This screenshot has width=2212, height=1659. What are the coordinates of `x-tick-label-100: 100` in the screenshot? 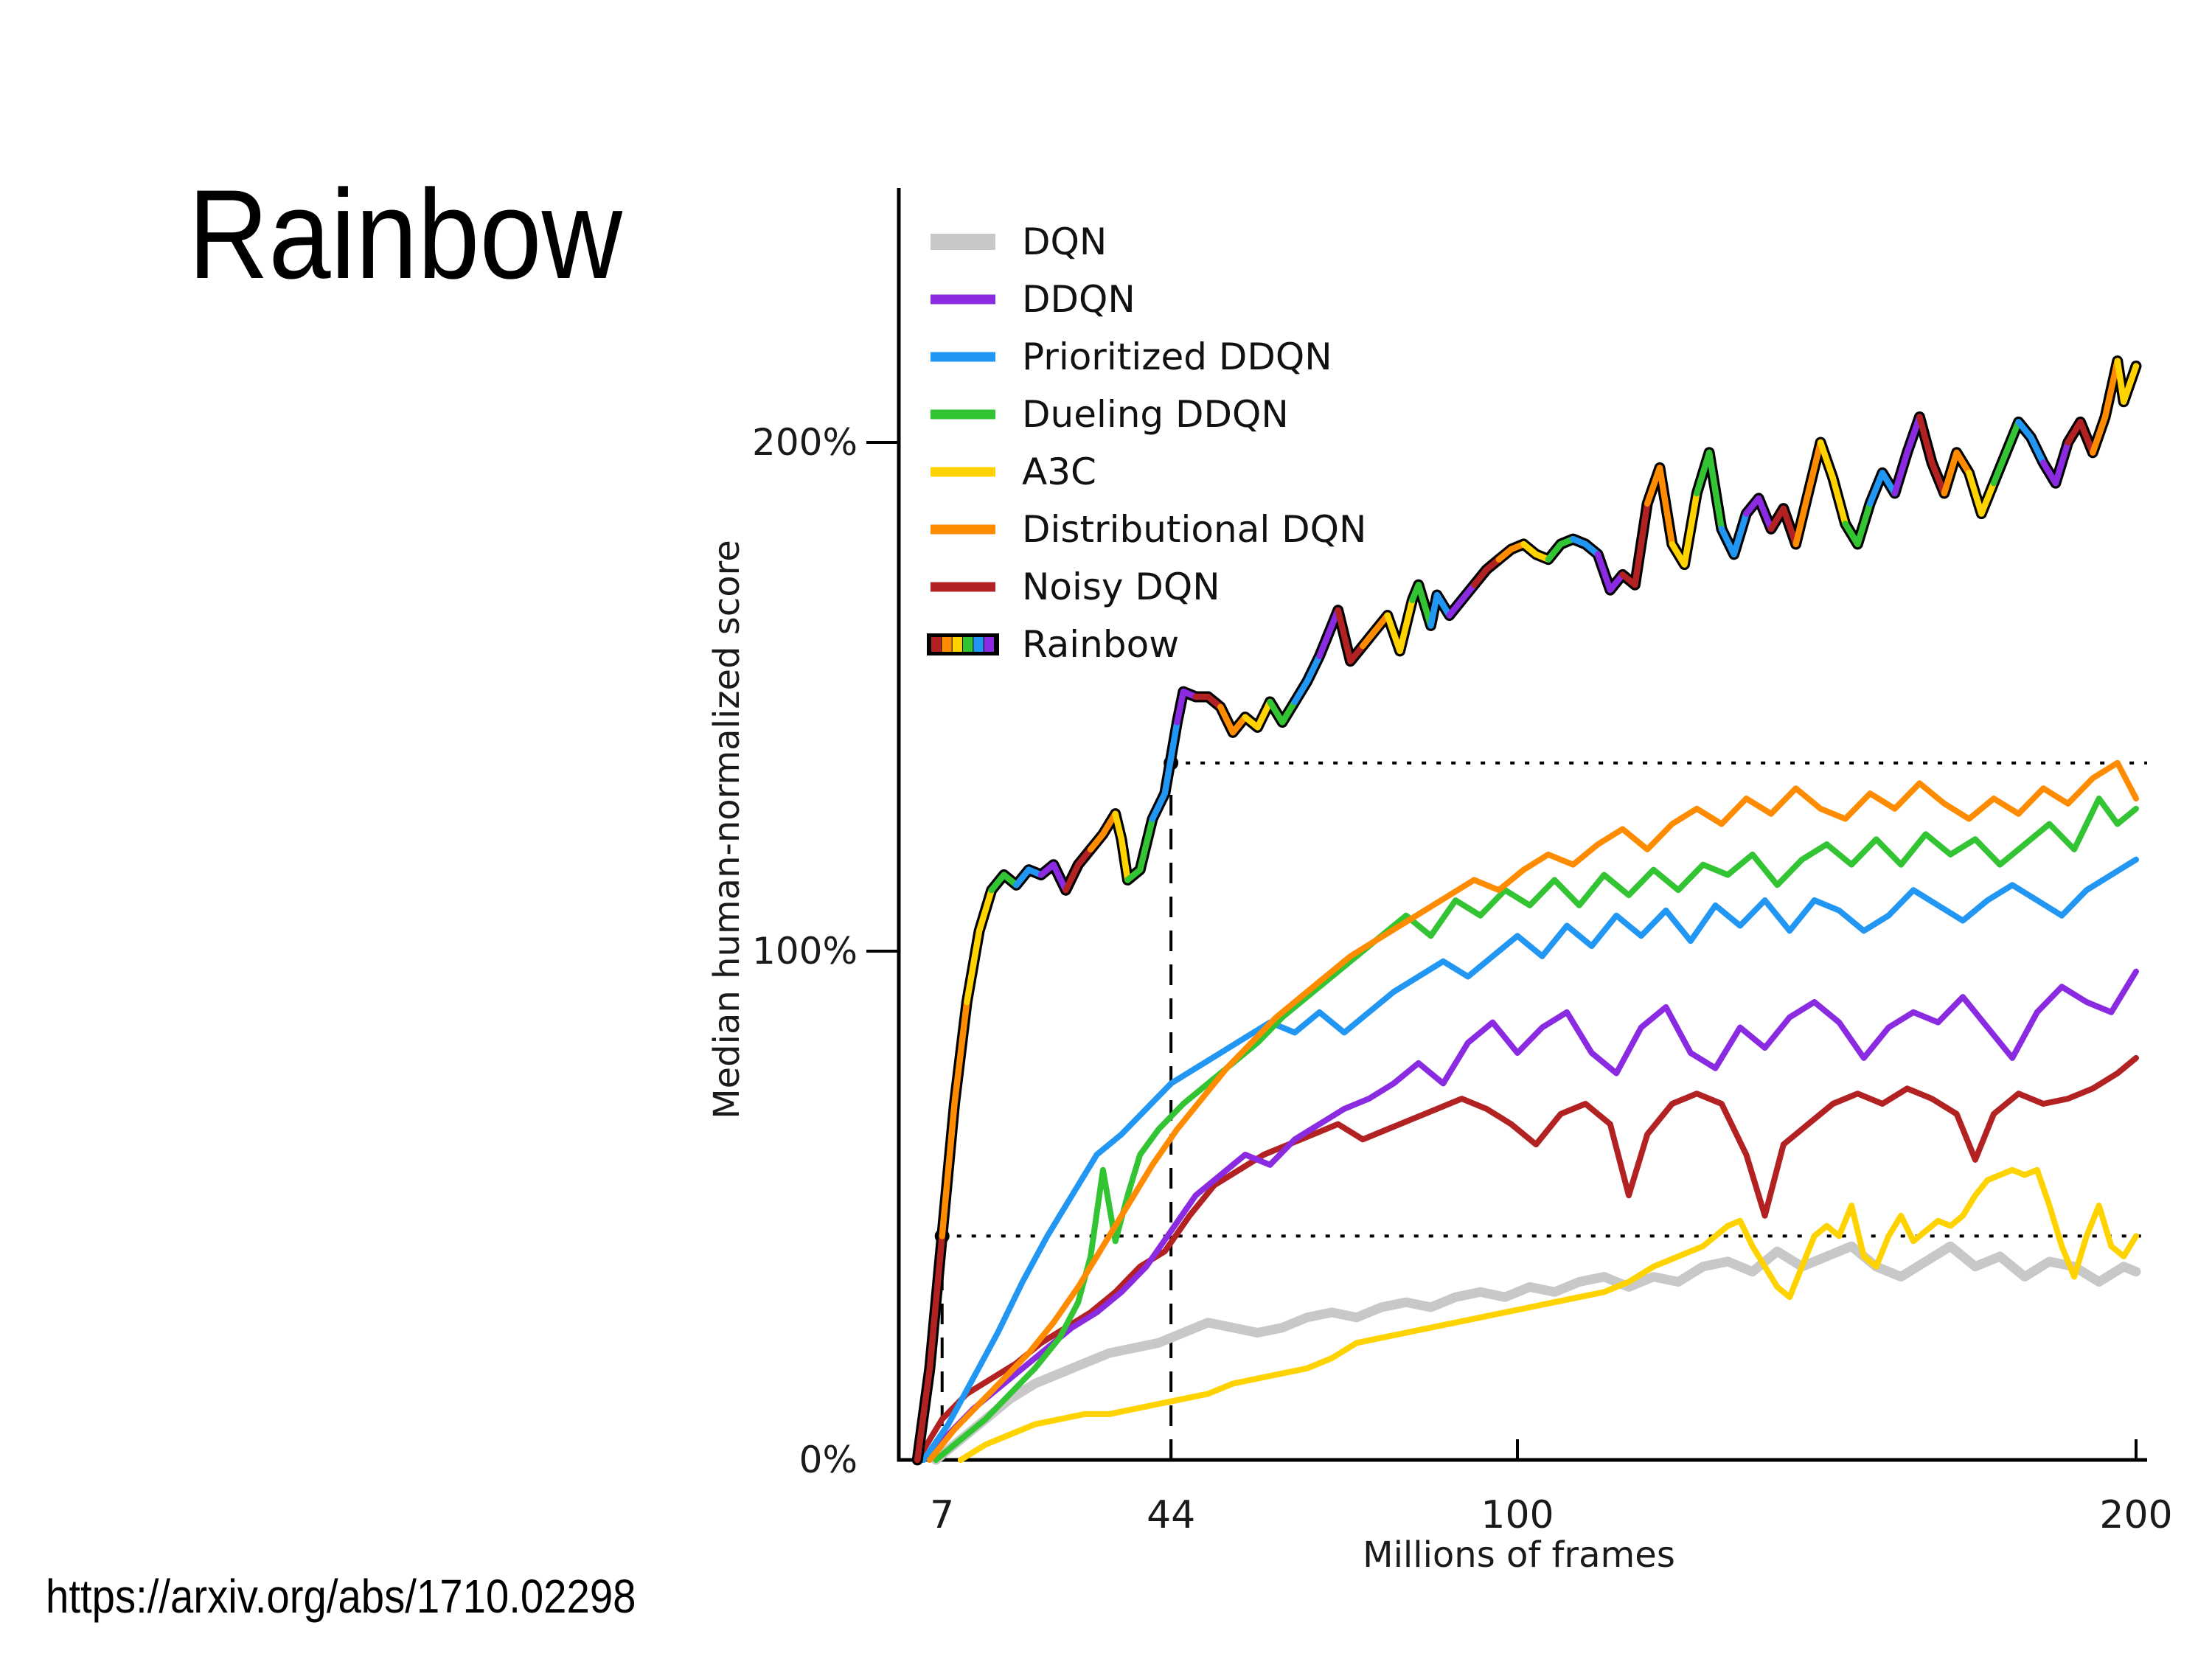 It's located at (1517, 1515).